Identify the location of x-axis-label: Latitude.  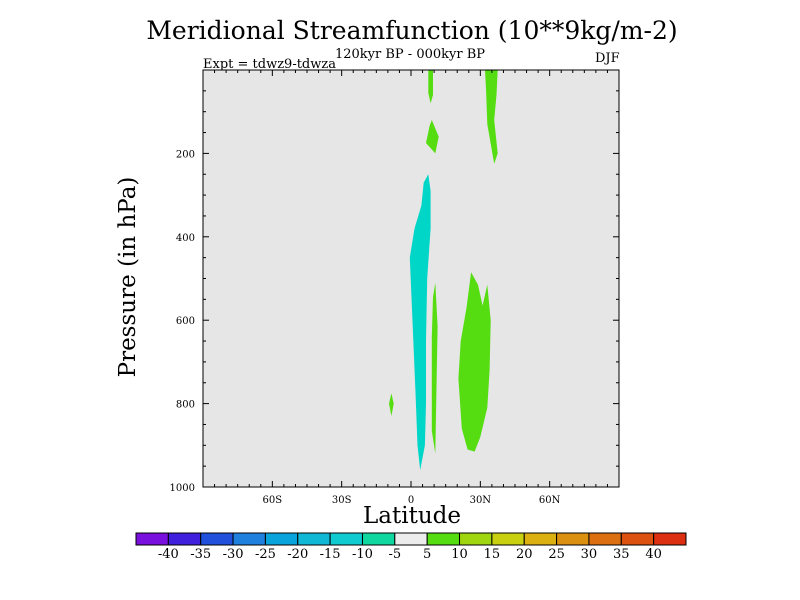
(412, 516).